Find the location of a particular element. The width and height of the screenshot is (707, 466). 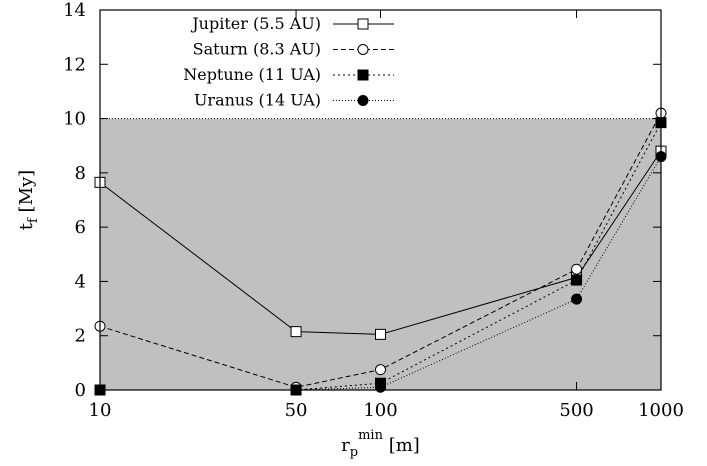

x-axis-label-rest: [m] is located at coordinates (401, 445).